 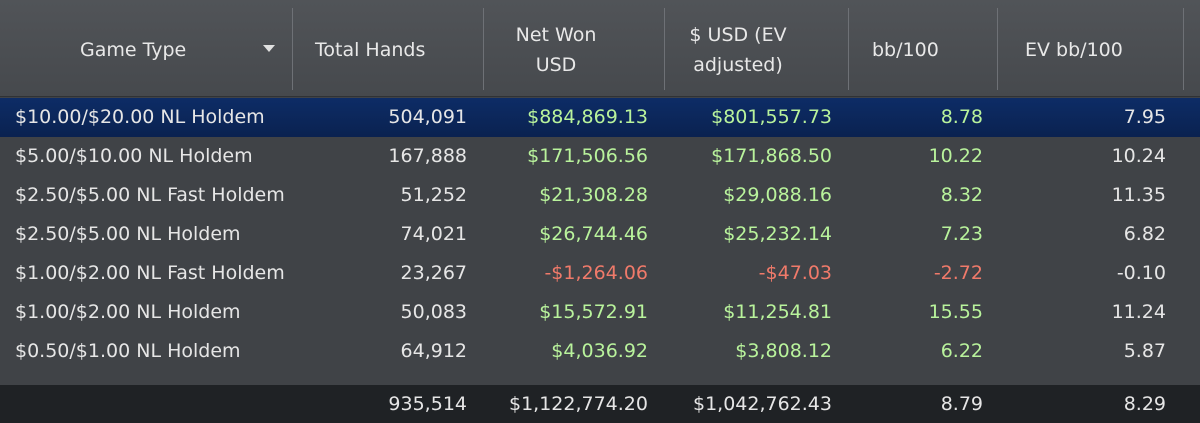 I want to click on ev-usd-cell: $801,557.73, so click(x=771, y=117).